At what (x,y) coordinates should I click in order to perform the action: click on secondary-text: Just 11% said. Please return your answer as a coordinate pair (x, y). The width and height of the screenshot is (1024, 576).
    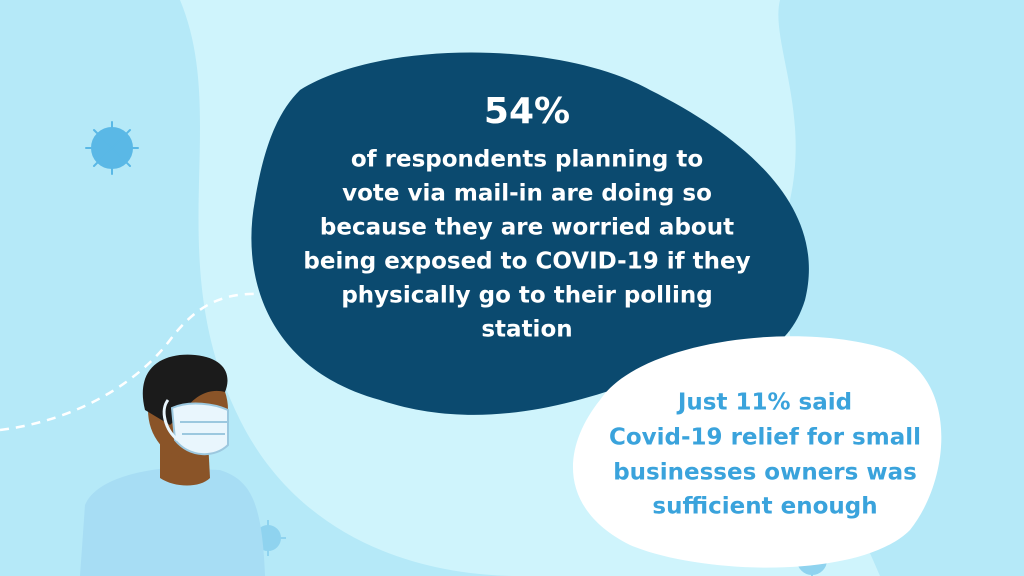
    Looking at the image, I should click on (764, 403).